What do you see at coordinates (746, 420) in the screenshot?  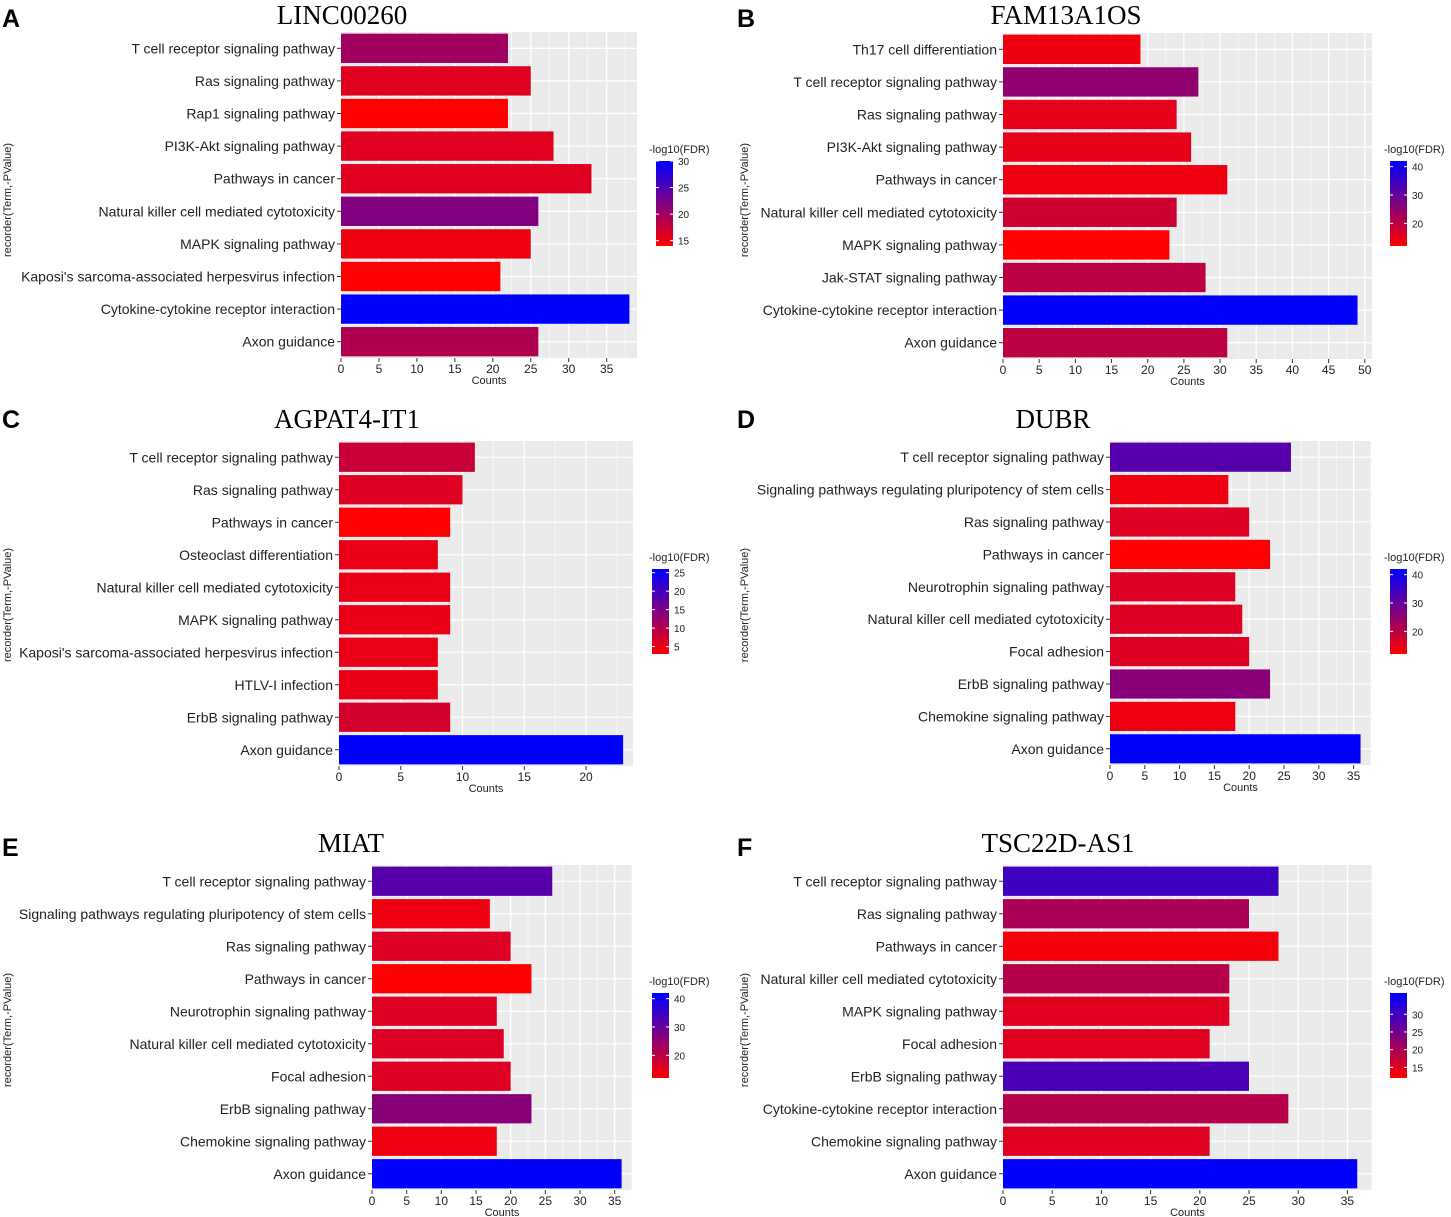 I see `panel-letter: D` at bounding box center [746, 420].